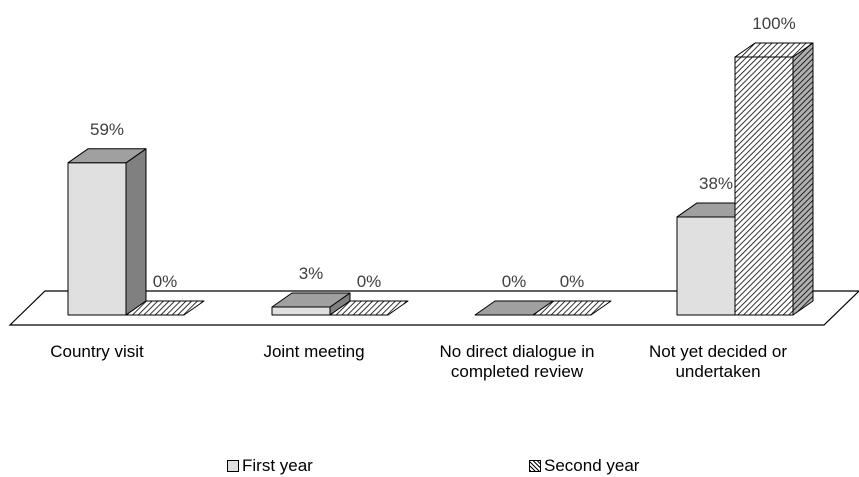 This screenshot has width=859, height=477. I want to click on legend-label: Second year, so click(592, 465).